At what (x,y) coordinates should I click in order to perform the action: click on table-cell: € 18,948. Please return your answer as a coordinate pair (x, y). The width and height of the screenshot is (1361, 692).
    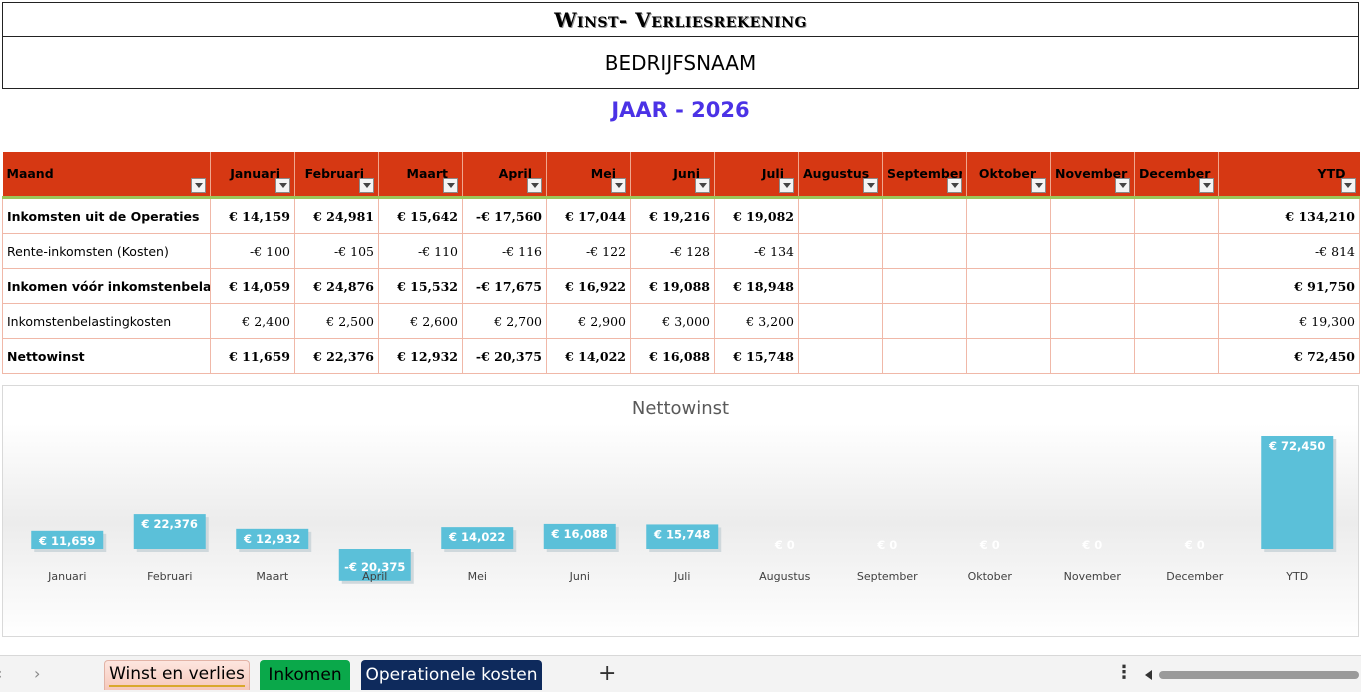
    Looking at the image, I should click on (756, 286).